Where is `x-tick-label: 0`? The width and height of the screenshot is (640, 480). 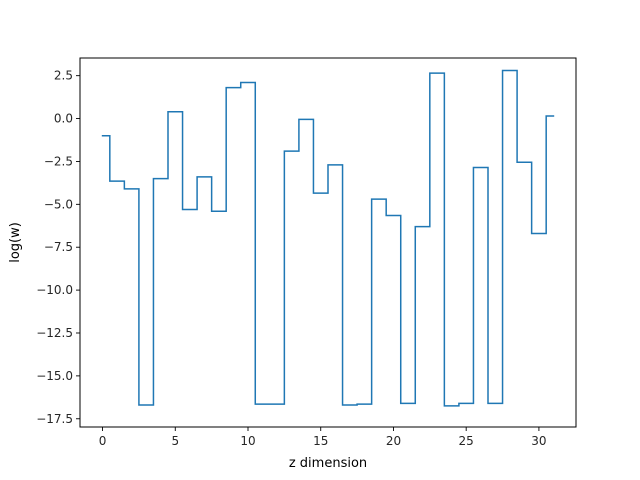 x-tick-label: 0 is located at coordinates (103, 441).